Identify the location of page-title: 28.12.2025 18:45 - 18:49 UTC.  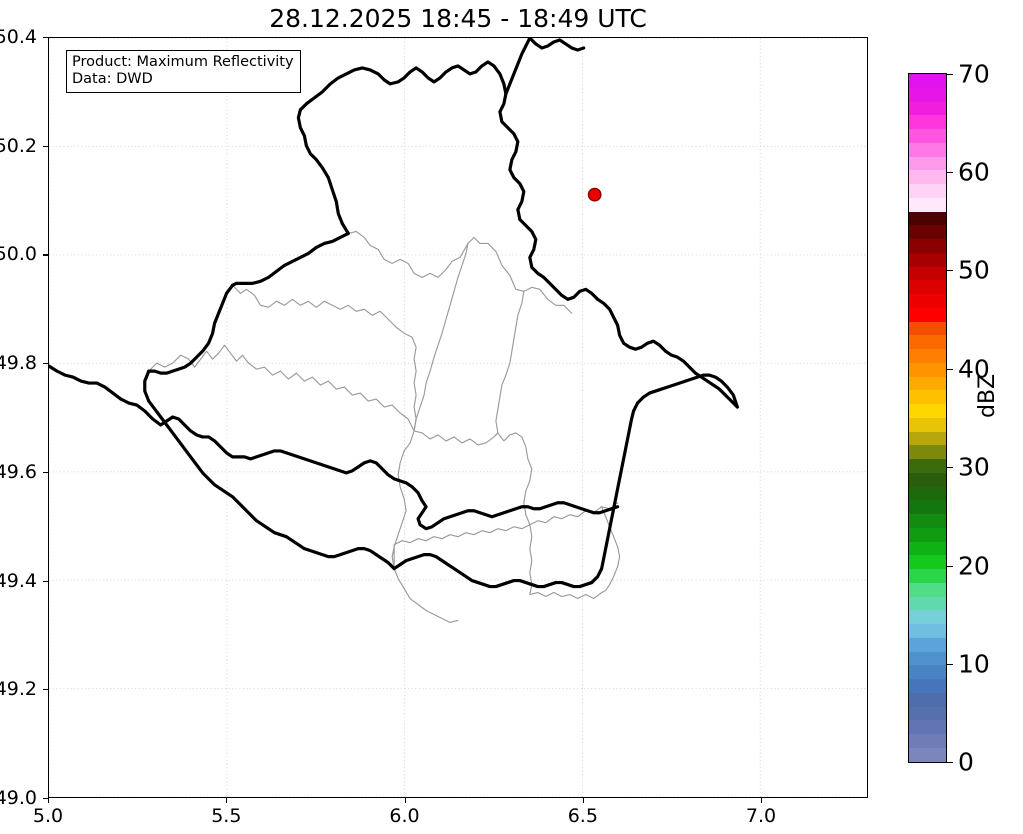
(458, 18).